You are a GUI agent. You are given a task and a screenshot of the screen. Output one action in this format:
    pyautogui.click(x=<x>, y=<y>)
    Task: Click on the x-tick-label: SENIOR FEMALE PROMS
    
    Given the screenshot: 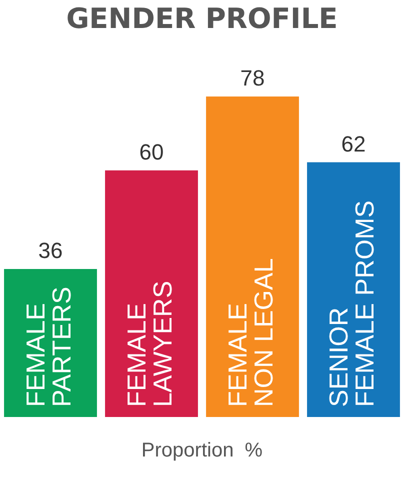 What is the action you would take?
    pyautogui.click(x=352, y=303)
    